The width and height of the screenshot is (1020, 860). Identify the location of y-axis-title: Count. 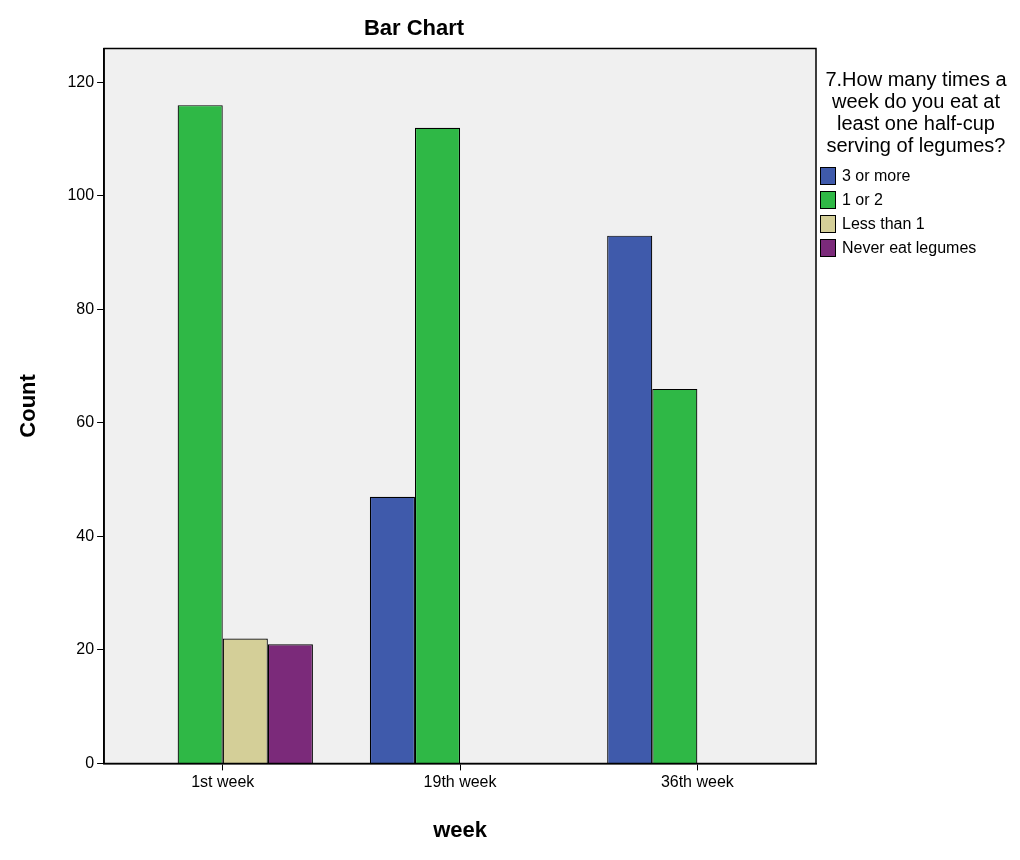
(28, 405).